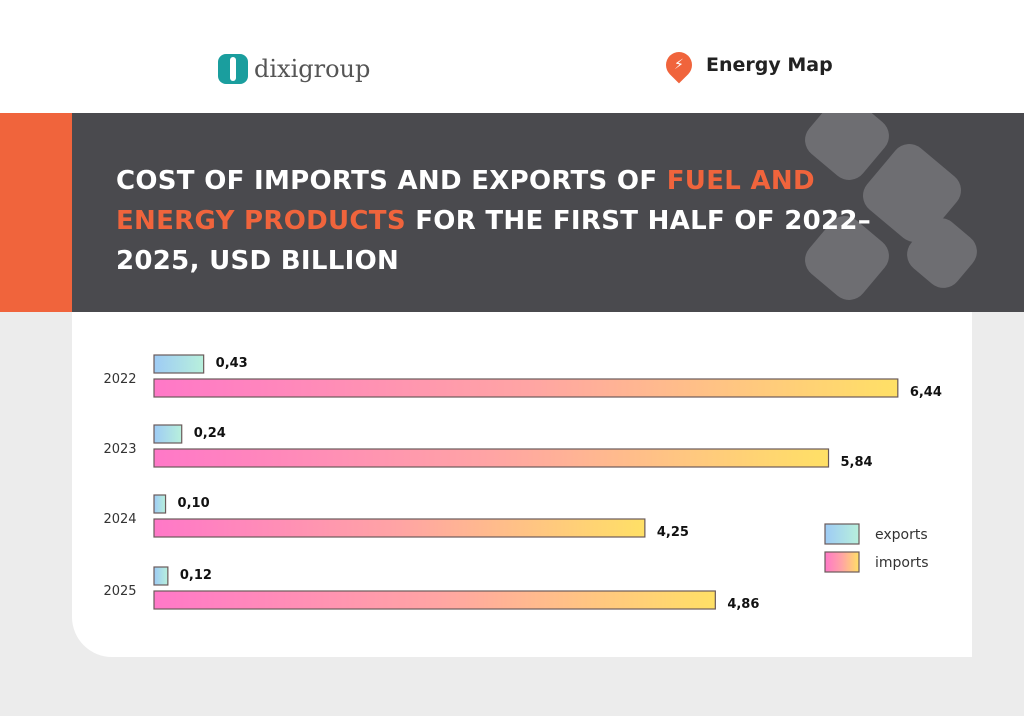 The width and height of the screenshot is (1024, 716). What do you see at coordinates (233, 69) in the screenshot?
I see `dixigroup-mark-icon` at bounding box center [233, 69].